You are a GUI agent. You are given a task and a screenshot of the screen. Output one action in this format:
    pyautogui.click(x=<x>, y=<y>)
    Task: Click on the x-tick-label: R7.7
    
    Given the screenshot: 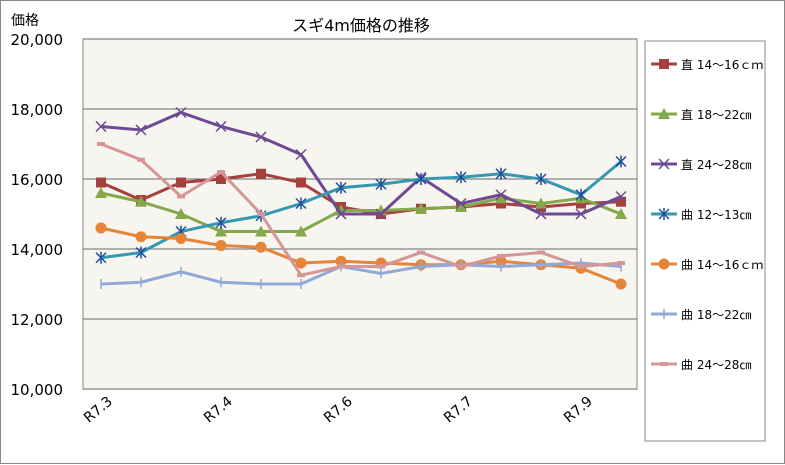 What is the action you would take?
    pyautogui.click(x=458, y=410)
    